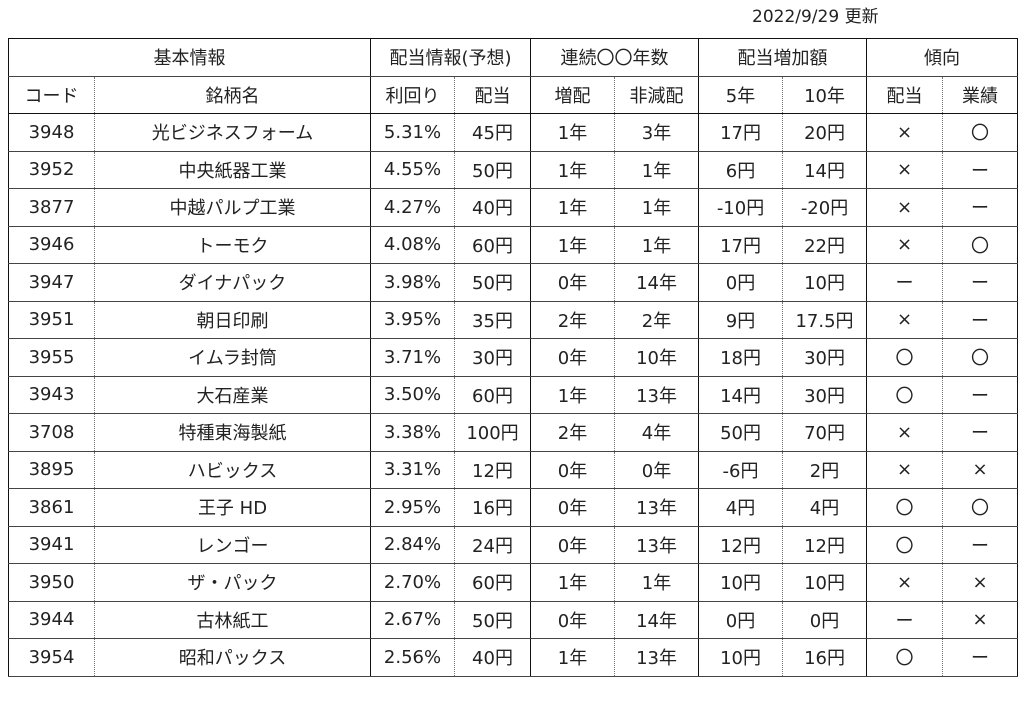 The height and width of the screenshot is (701, 1024). Describe the element at coordinates (942, 57) in the screenshot. I see `group-header: 傾向` at that location.